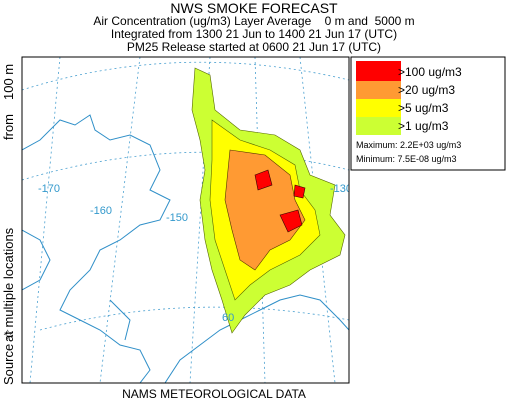 Image resolution: width=509 pixels, height=406 pixels. What do you see at coordinates (423, 126) in the screenshot?
I see `legend-label: >1 ug/m3` at bounding box center [423, 126].